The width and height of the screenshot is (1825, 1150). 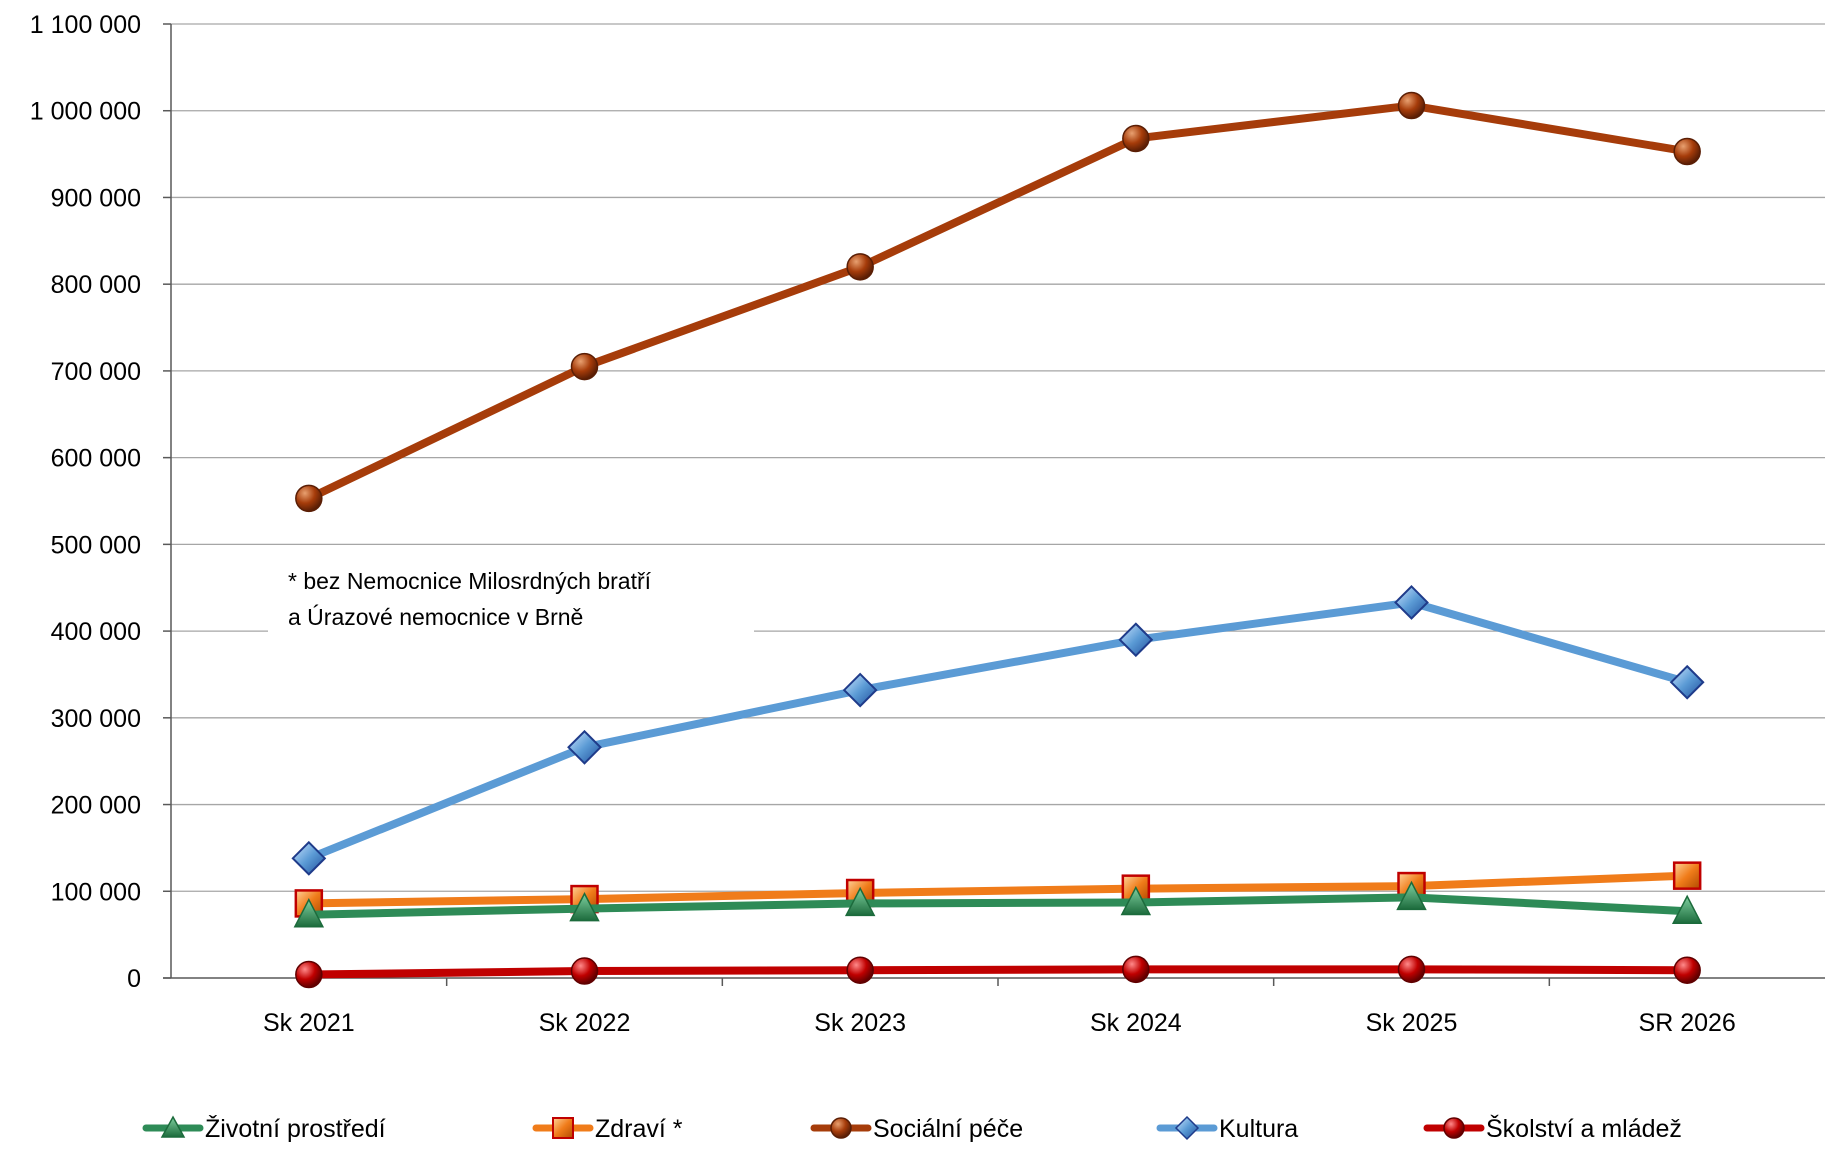 What do you see at coordinates (295, 1128) in the screenshot?
I see `legend-label-zivotni-prostredi: Životní prostředí` at bounding box center [295, 1128].